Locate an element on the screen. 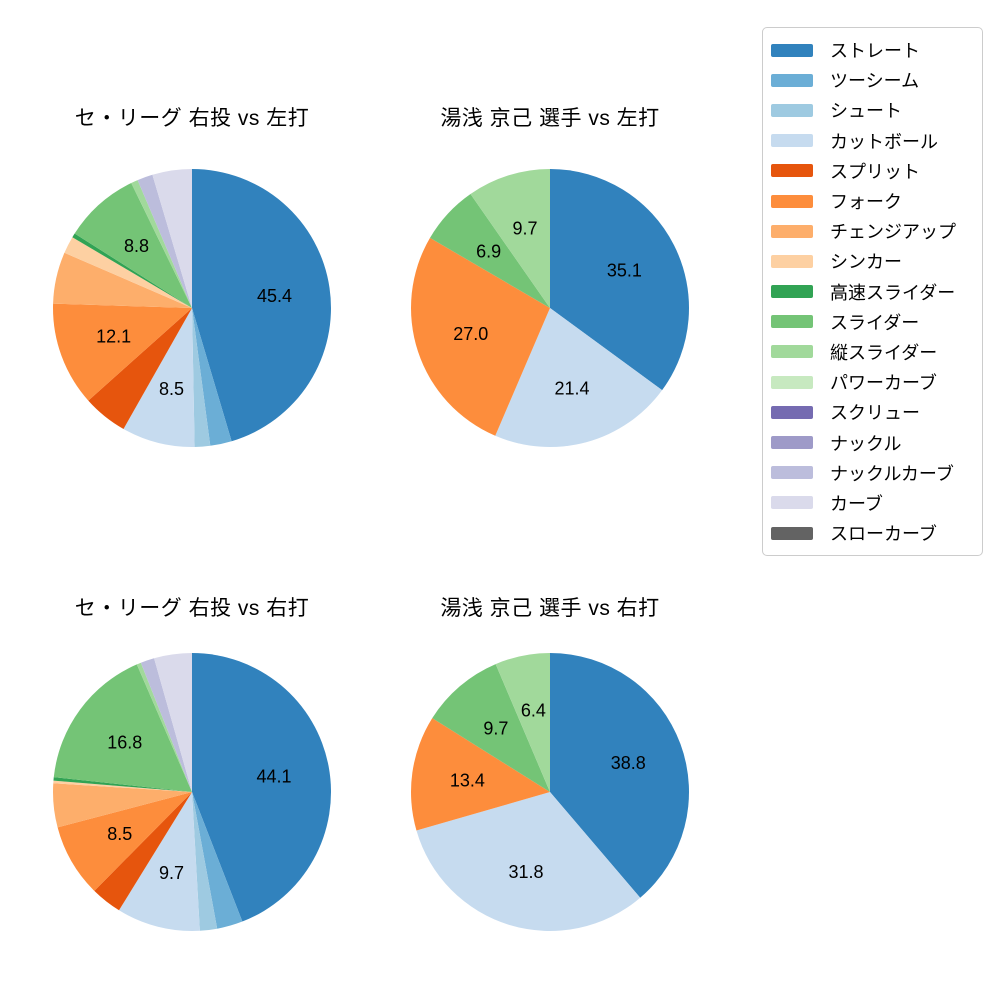  legend-item: ストレート is located at coordinates (873, 50).